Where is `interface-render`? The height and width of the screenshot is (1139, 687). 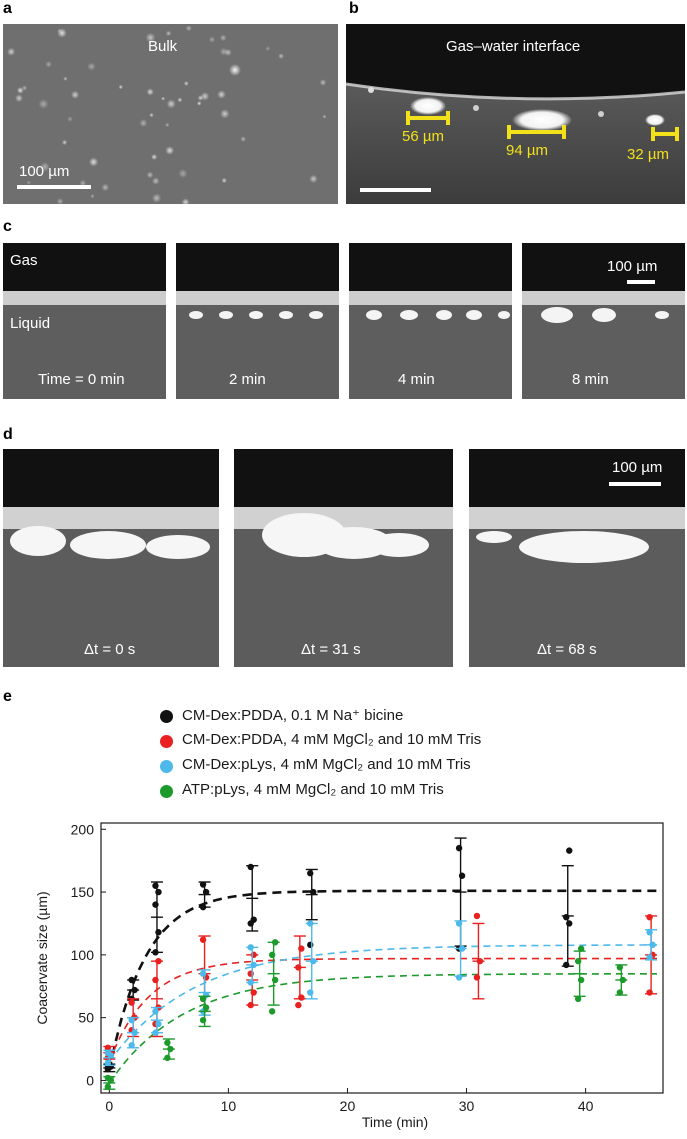
interface-render is located at coordinates (515, 114).